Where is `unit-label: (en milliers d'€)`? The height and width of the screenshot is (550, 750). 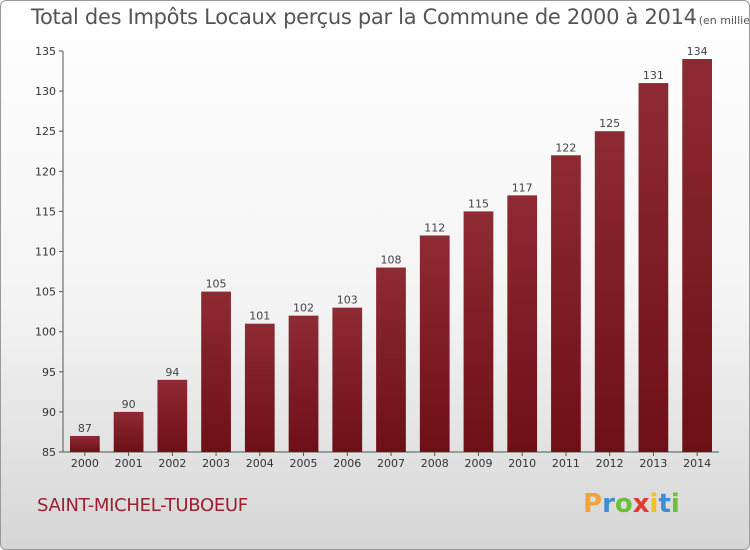
unit-label: (en milliers d'€) is located at coordinates (724, 20).